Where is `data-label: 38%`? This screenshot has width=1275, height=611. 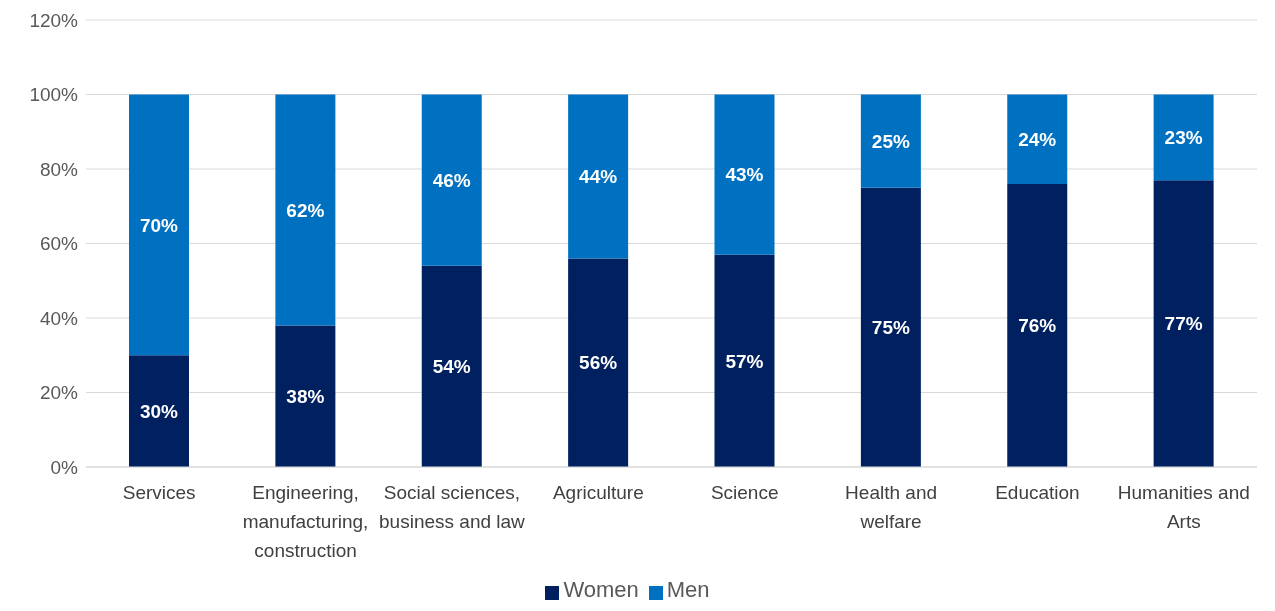
data-label: 38% is located at coordinates (305, 396).